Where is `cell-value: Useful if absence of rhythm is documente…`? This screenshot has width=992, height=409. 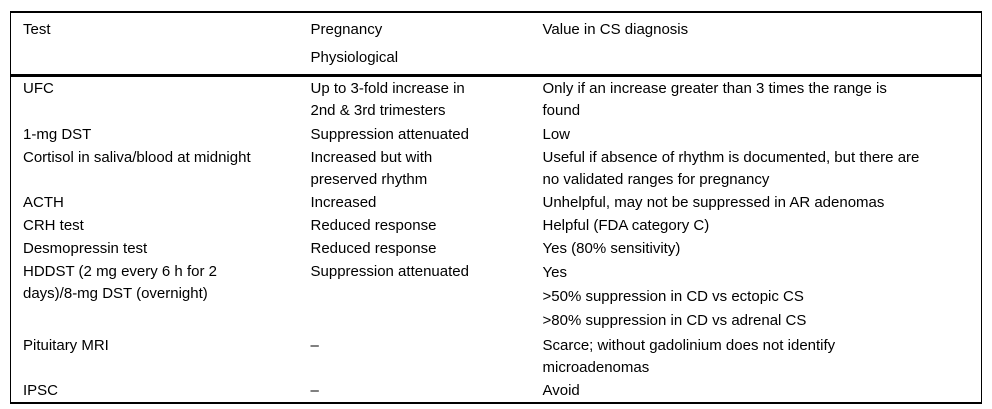
cell-value: Useful if absence of rhythm is documente… is located at coordinates (731, 168).